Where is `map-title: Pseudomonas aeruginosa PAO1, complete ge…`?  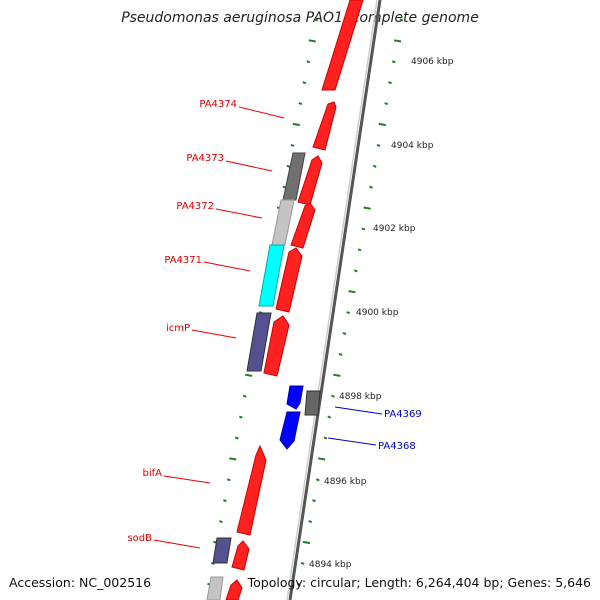 map-title: Pseudomonas aeruginosa PAO1, complete ge… is located at coordinates (300, 18).